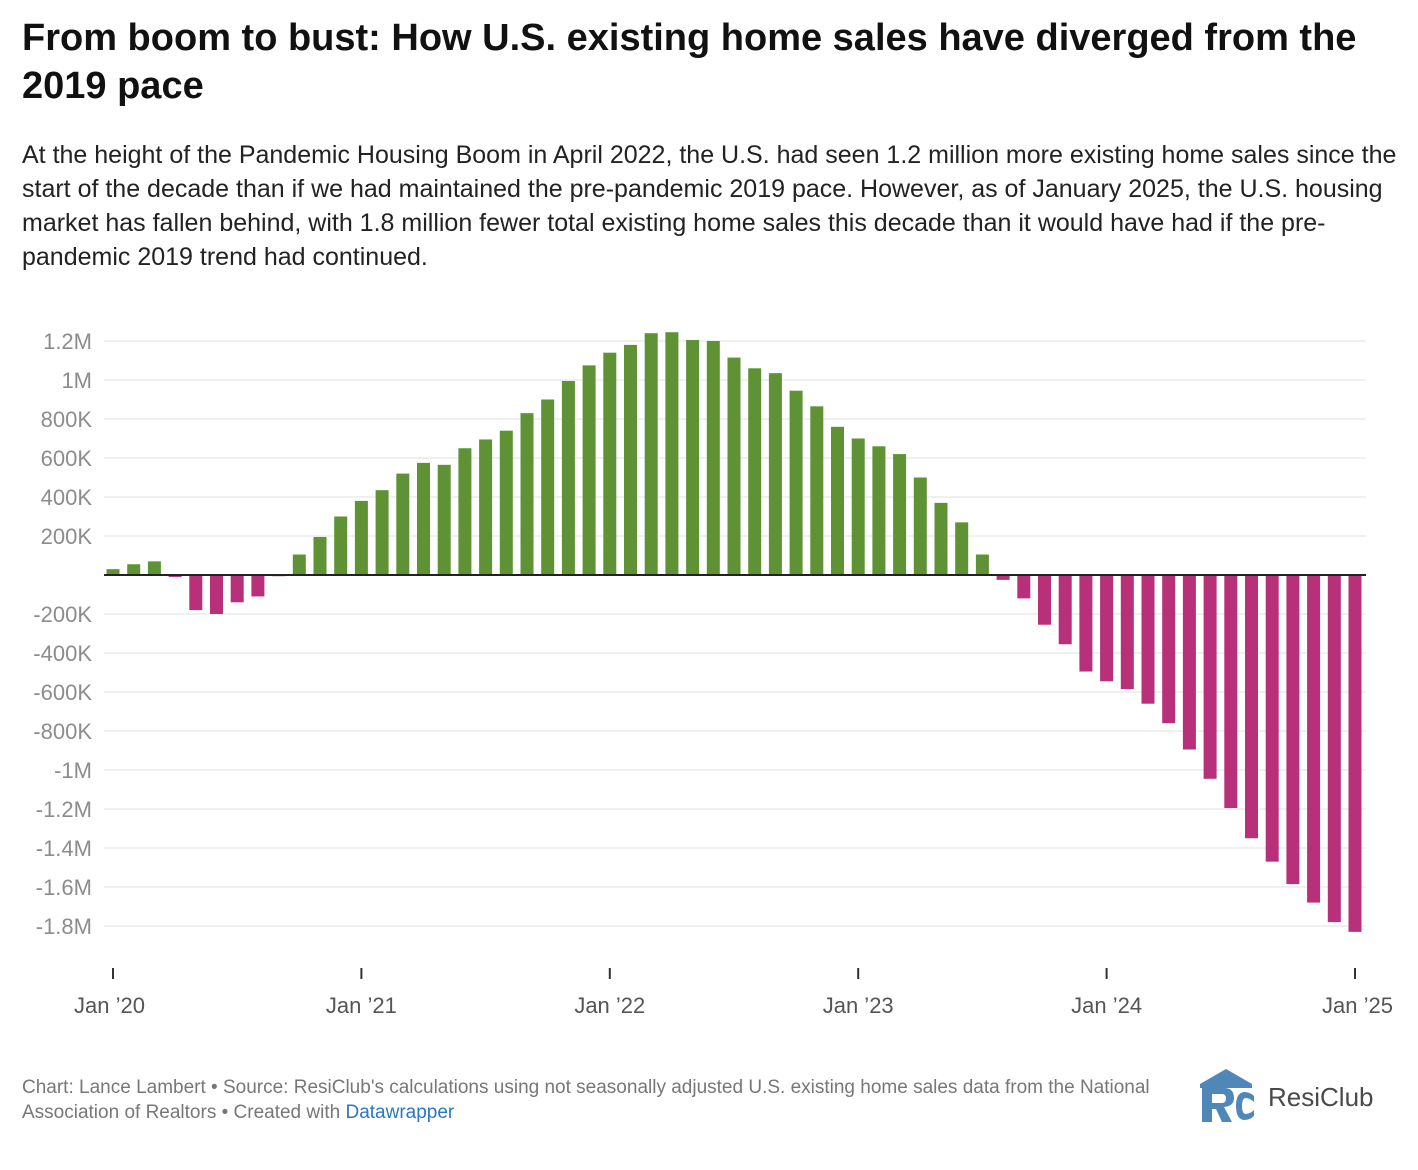 The width and height of the screenshot is (1418, 1170). What do you see at coordinates (1357, 1005) in the screenshot?
I see `x-tick-label: Jan ’25` at bounding box center [1357, 1005].